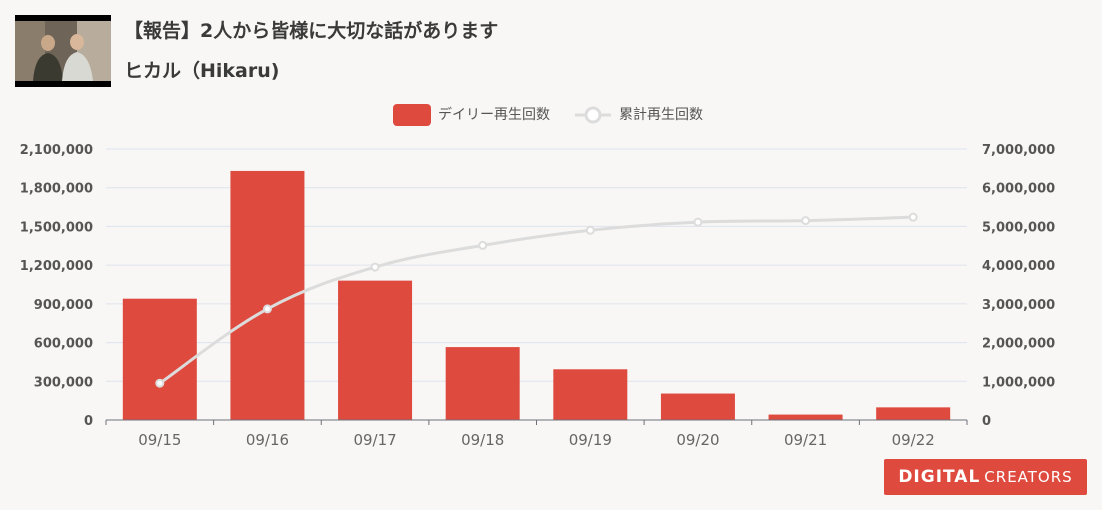  I want to click on right-tick-label: 7,000,000, so click(1018, 150).